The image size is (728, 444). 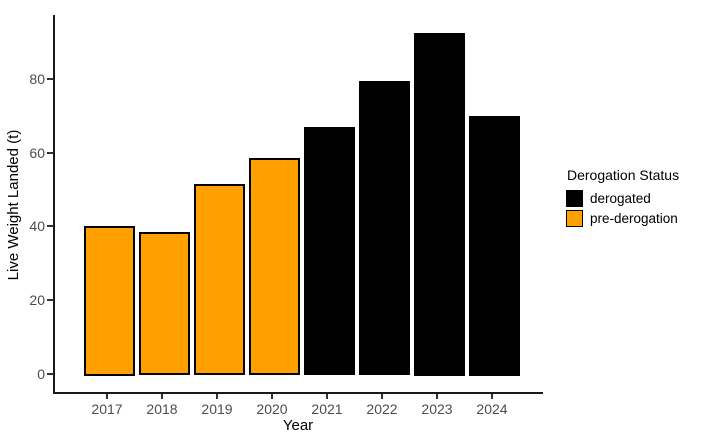 I want to click on legend-key-pre-derogation-swatch, so click(x=574, y=218).